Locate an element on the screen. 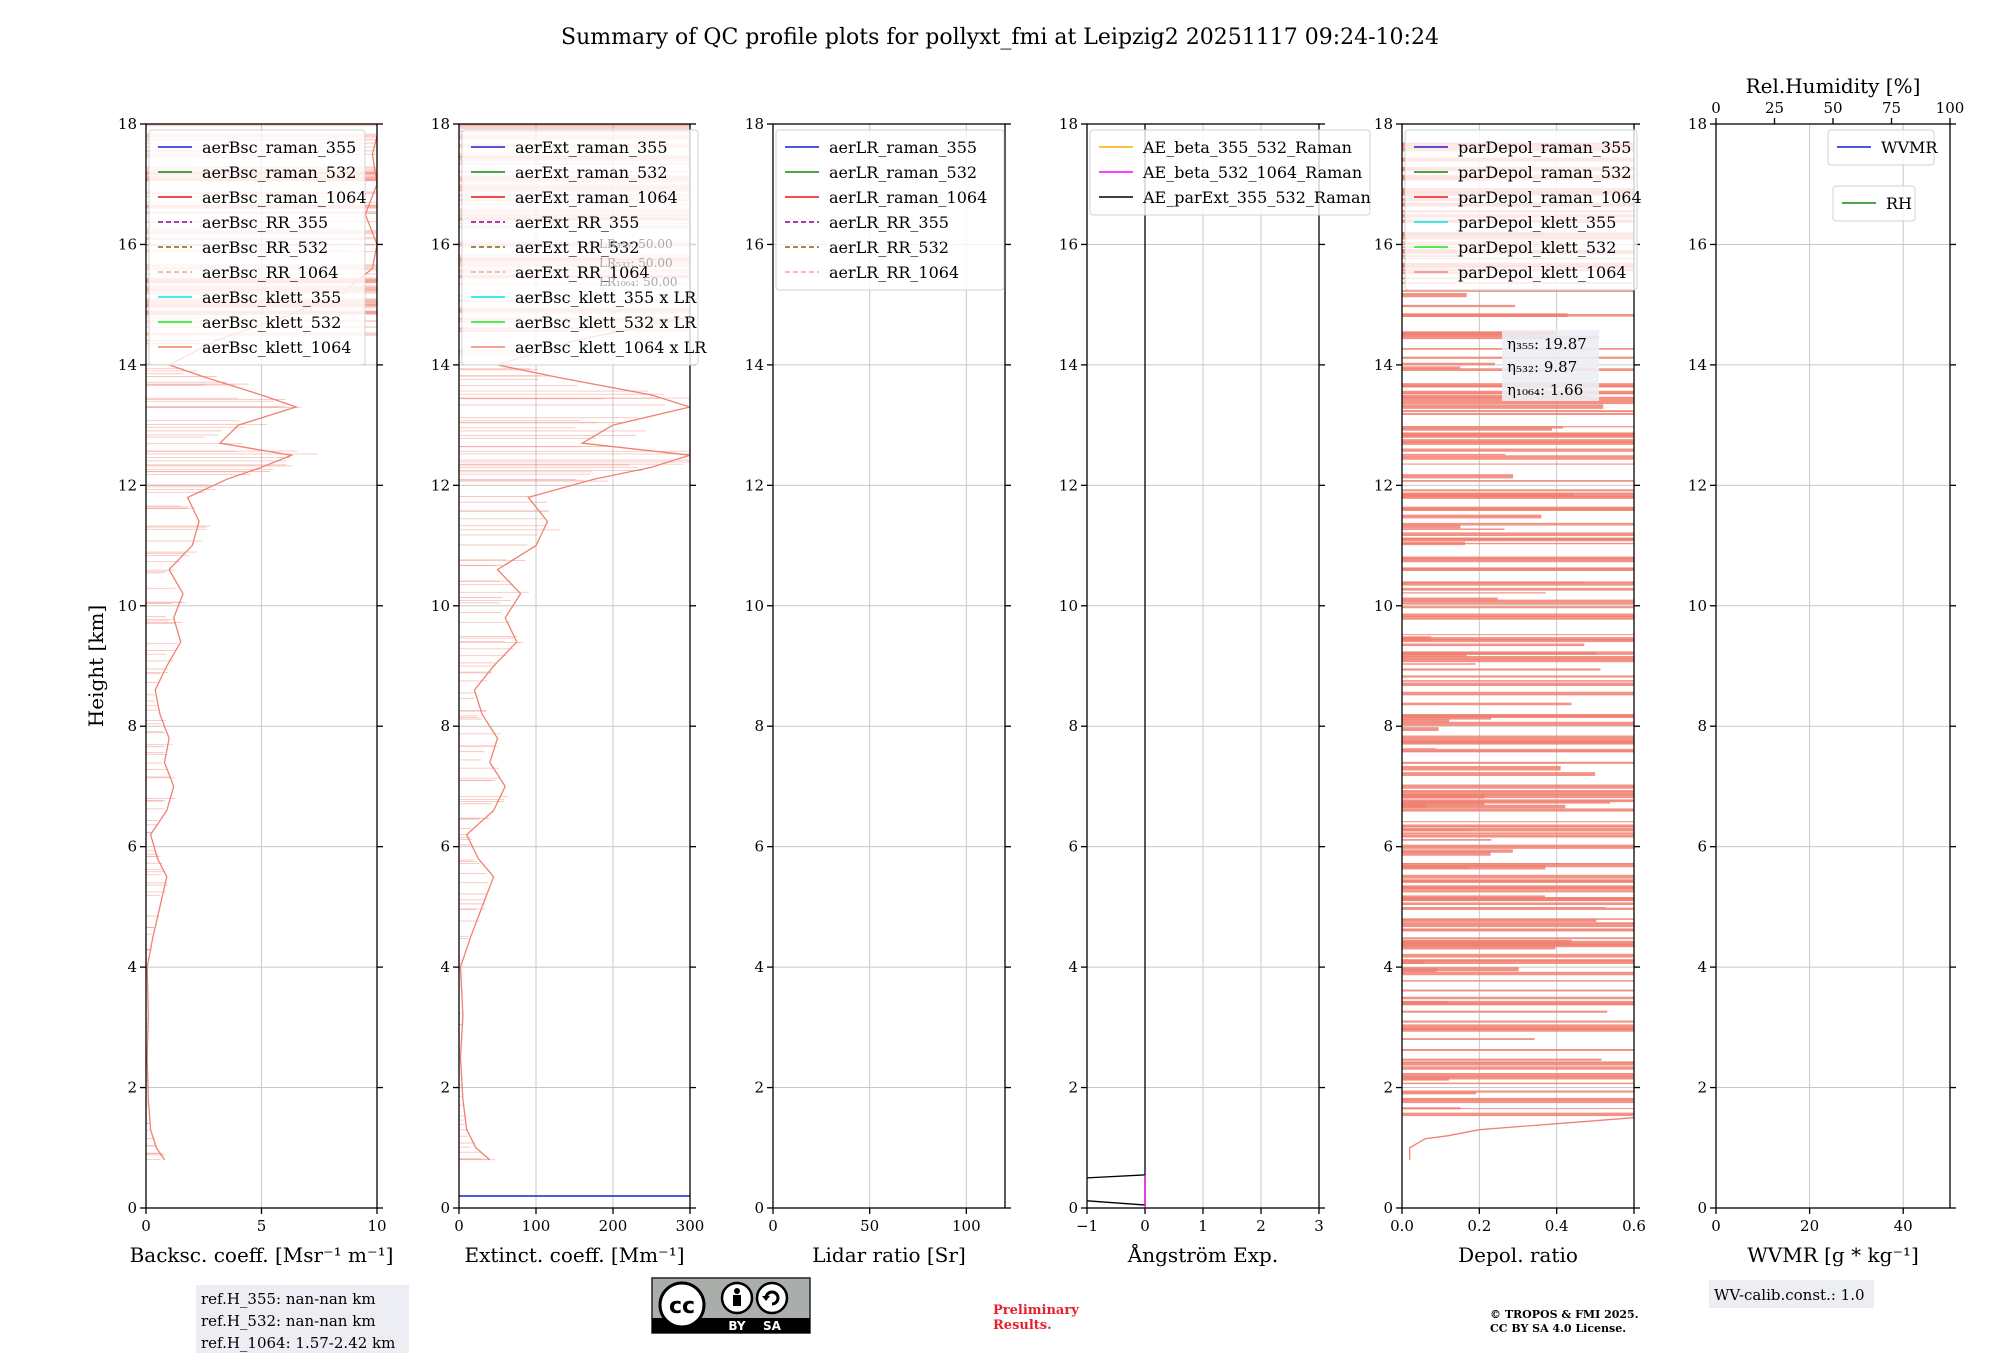  x-tick-label: 100 is located at coordinates (536, 1226).